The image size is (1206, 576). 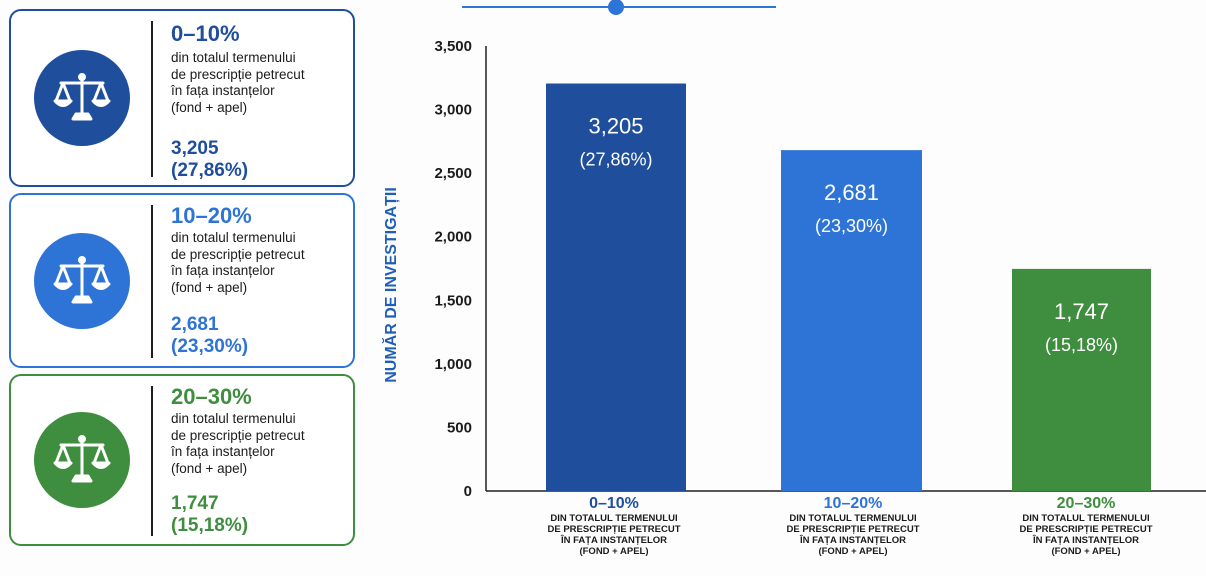 What do you see at coordinates (195, 324) in the screenshot?
I see `card-count: 2,681` at bounding box center [195, 324].